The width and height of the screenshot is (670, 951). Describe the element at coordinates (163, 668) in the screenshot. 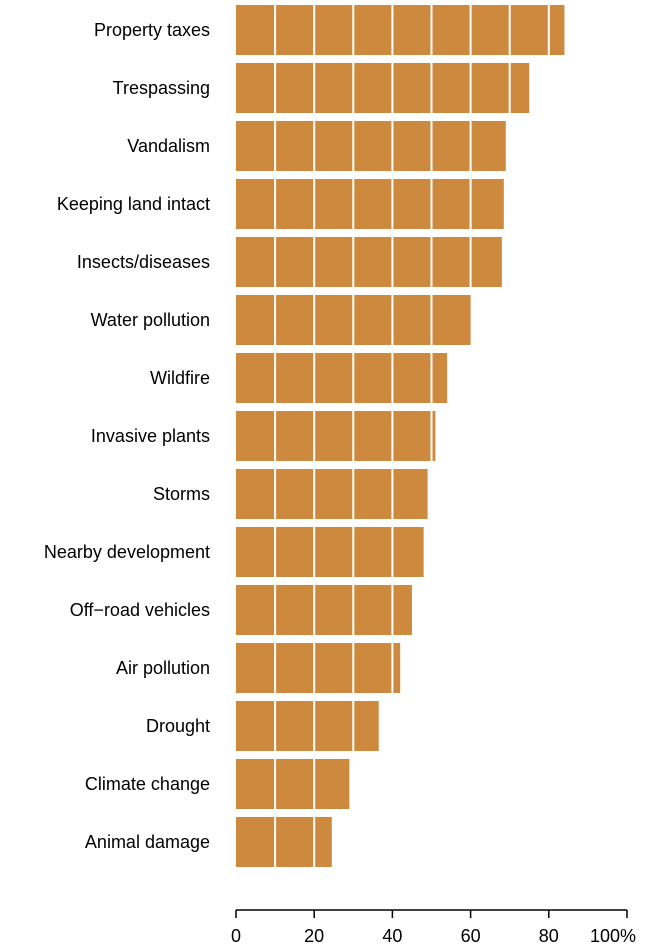

I see `category-label: Air pollution` at that location.